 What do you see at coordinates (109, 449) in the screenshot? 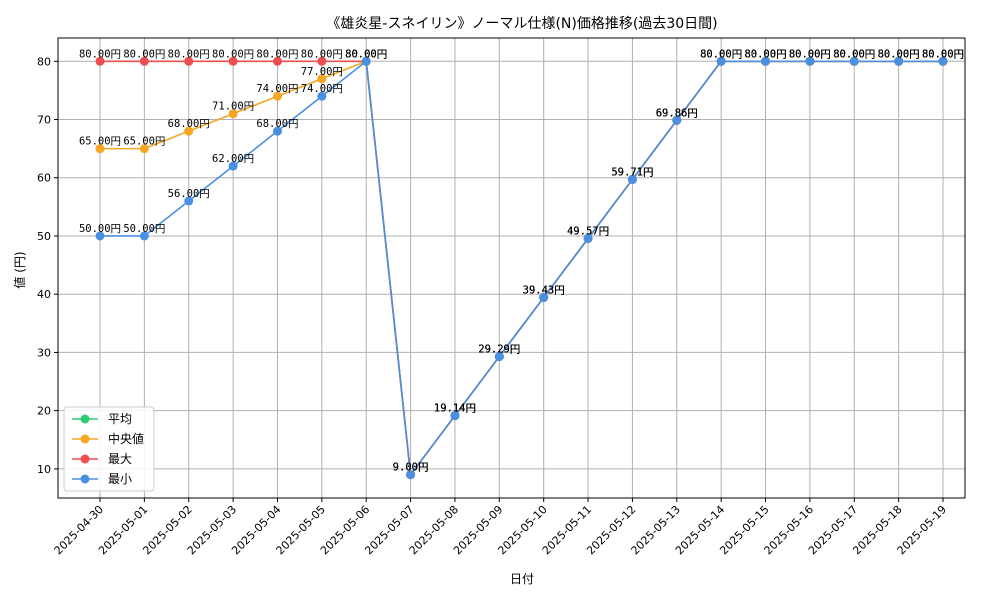
I see `legend-box` at bounding box center [109, 449].